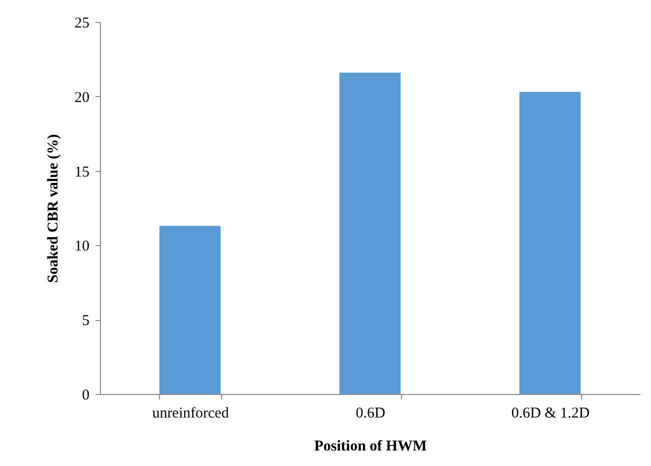 Image resolution: width=651 pixels, height=466 pixels. I want to click on y-tick-label: 25, so click(82, 24).